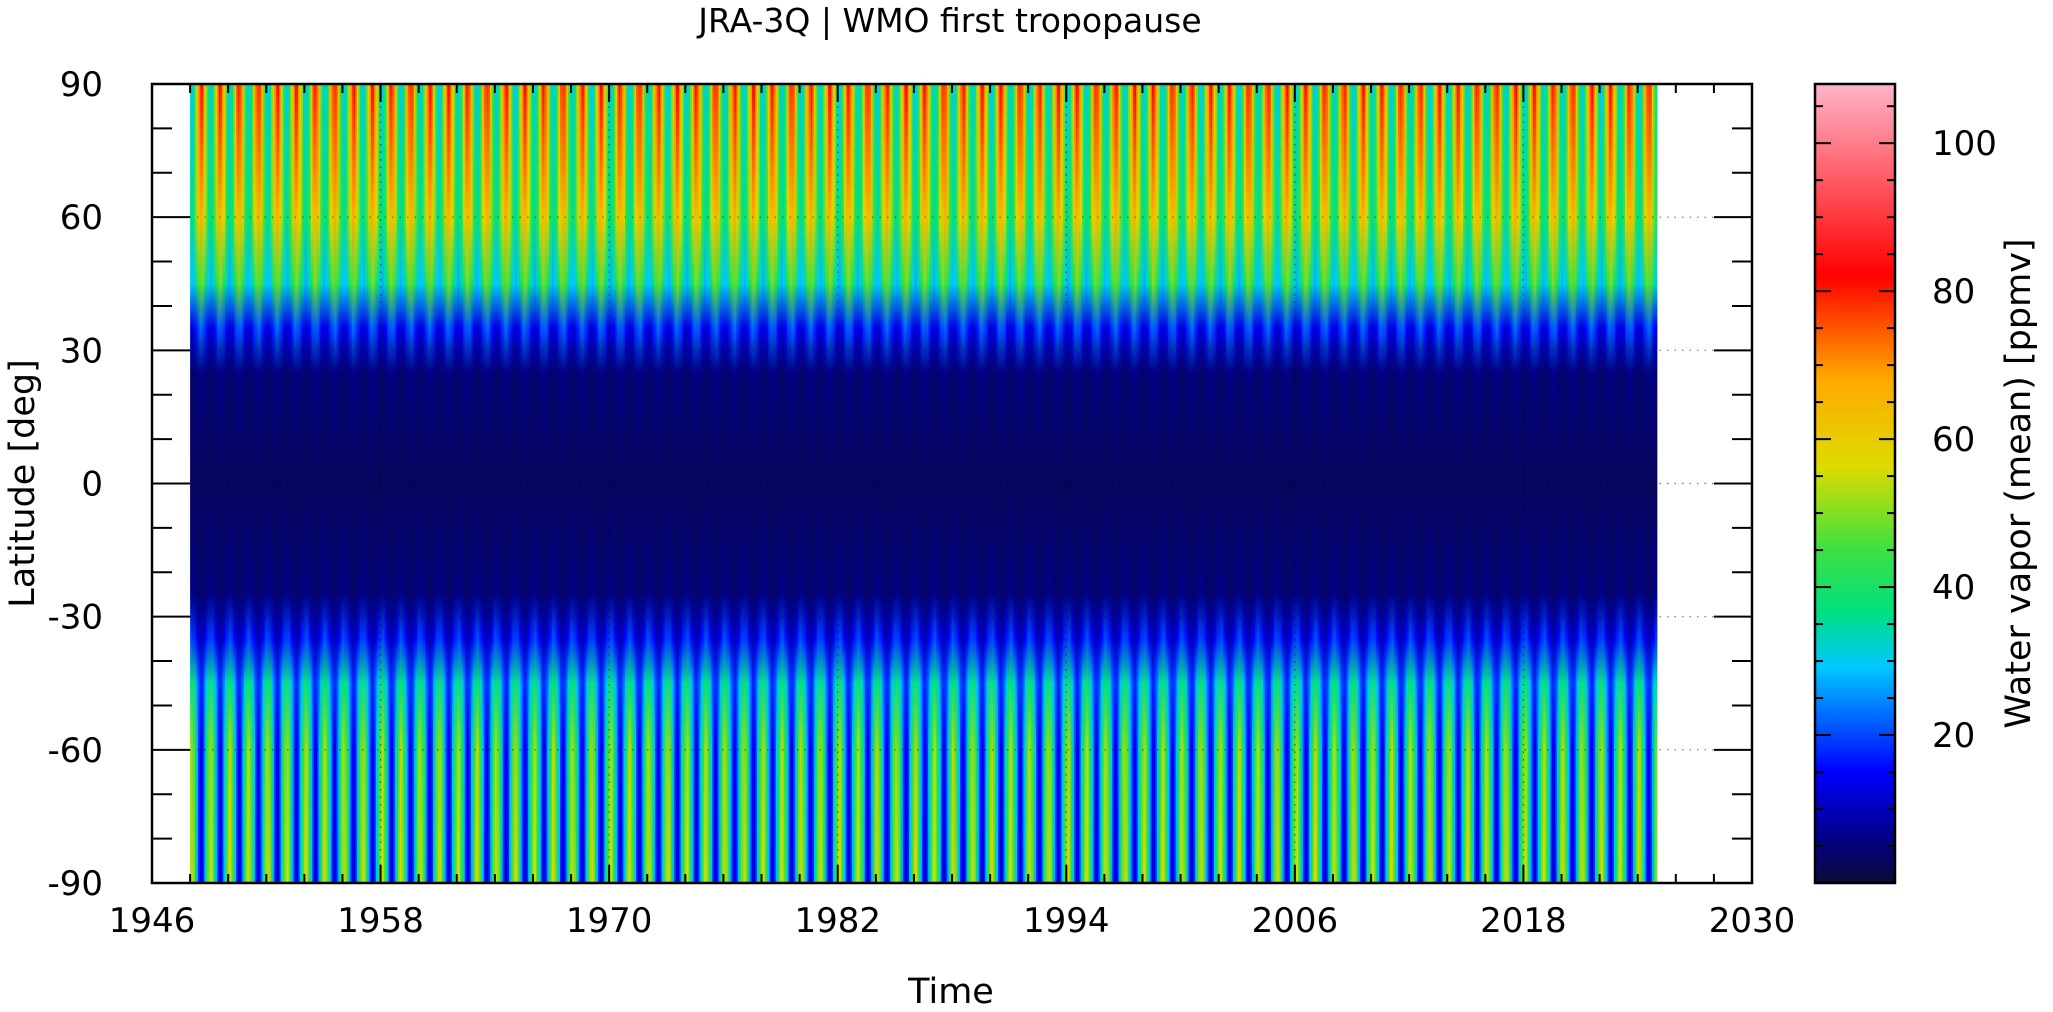  What do you see at coordinates (75, 884) in the screenshot?
I see `y-tick-label: -90` at bounding box center [75, 884].